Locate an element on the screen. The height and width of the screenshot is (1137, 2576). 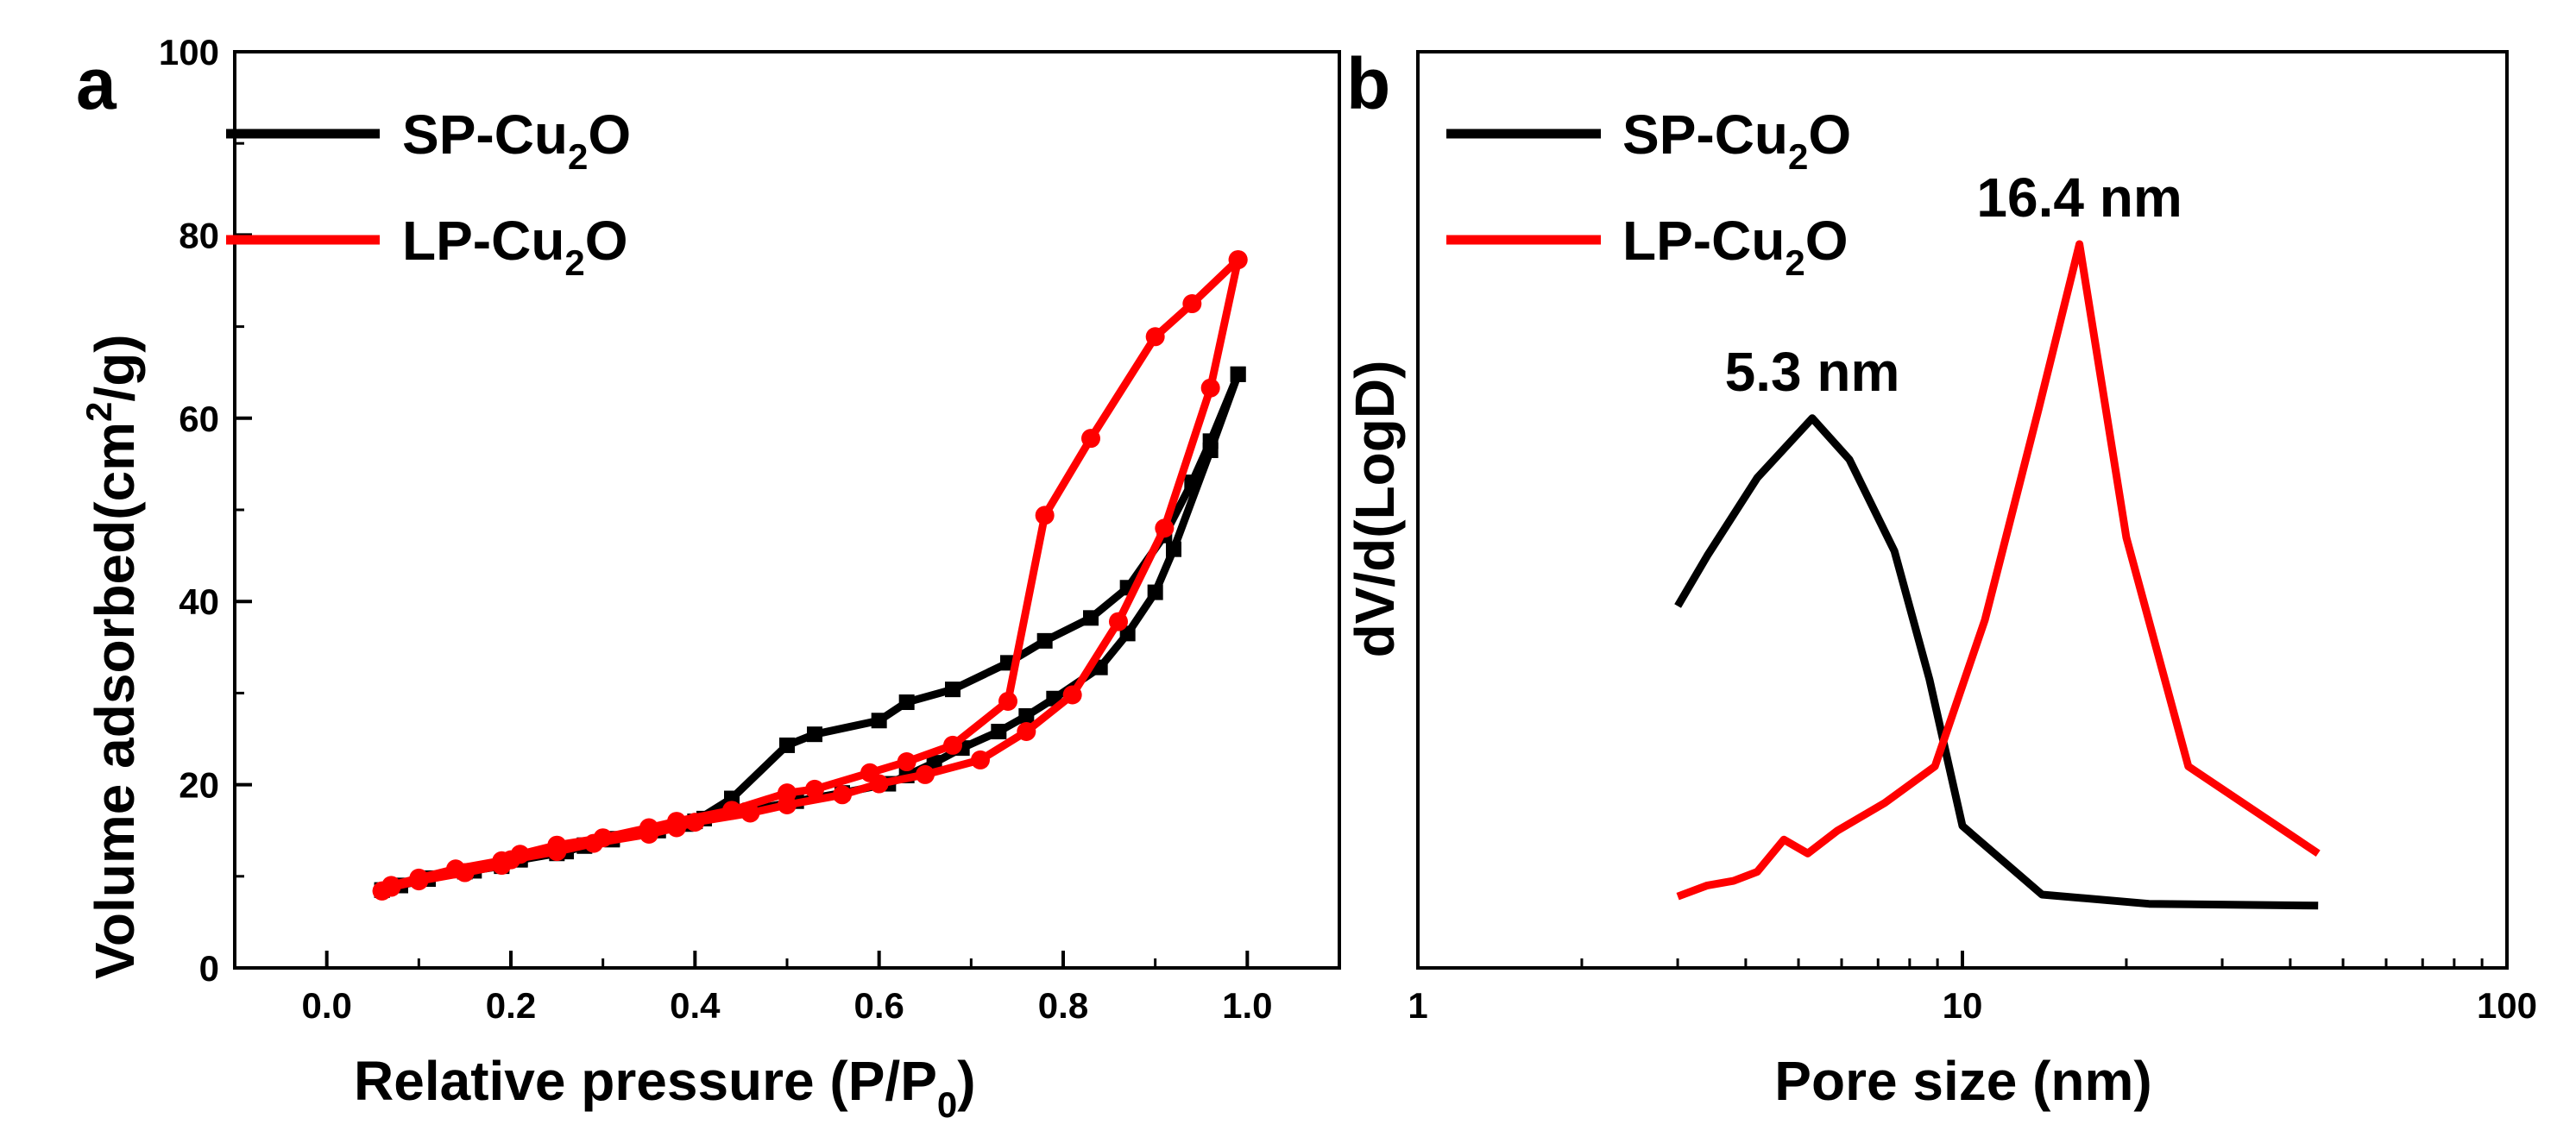
panel-b-series-line-sp is located at coordinates (1997, 662).